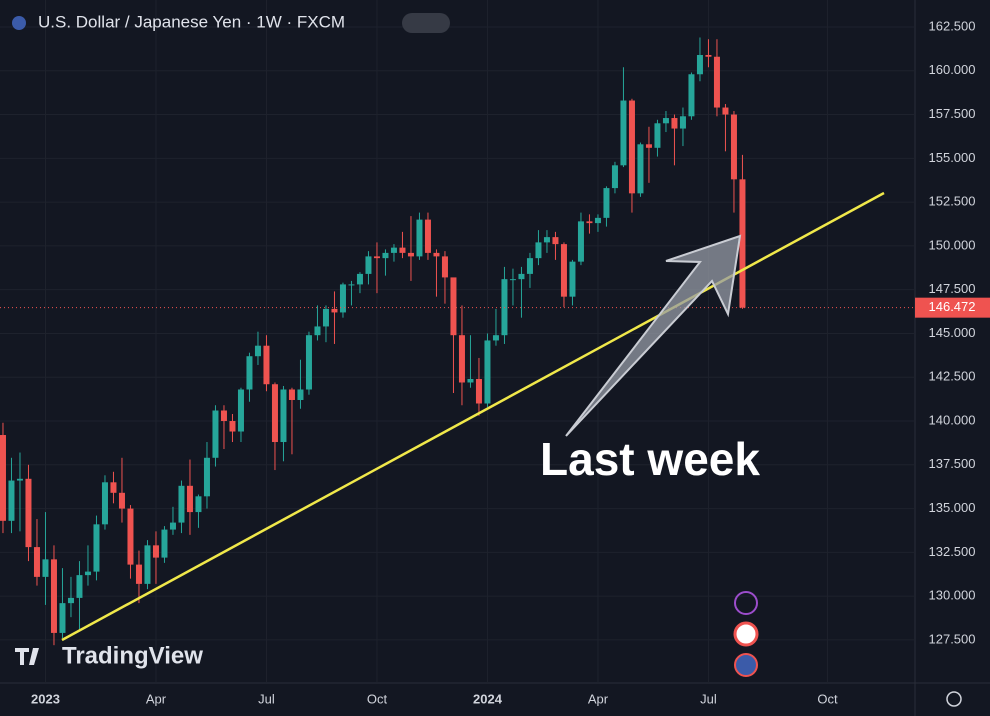 The image size is (990, 716). What do you see at coordinates (952, 157) in the screenshot?
I see `y-tick-label: 155.000` at bounding box center [952, 157].